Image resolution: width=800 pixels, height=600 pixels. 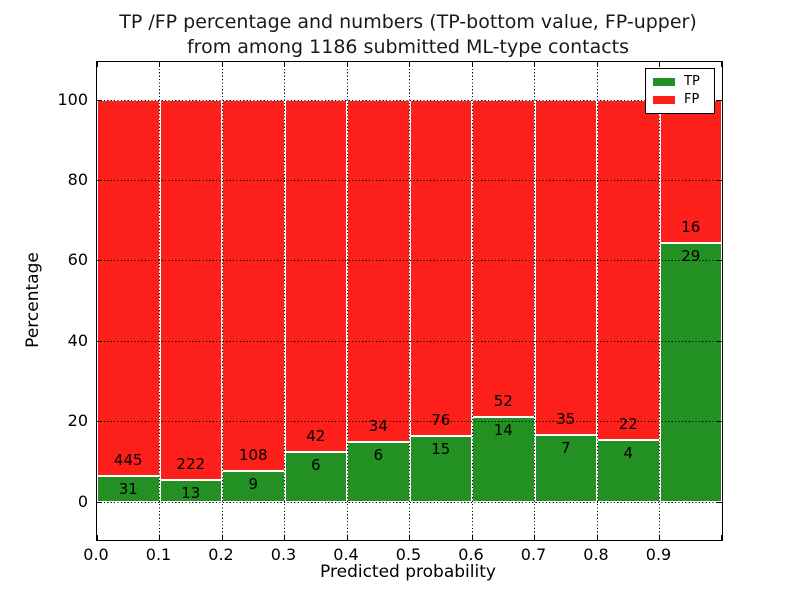 I want to click on x-tick-label: 0.5, so click(x=408, y=554).